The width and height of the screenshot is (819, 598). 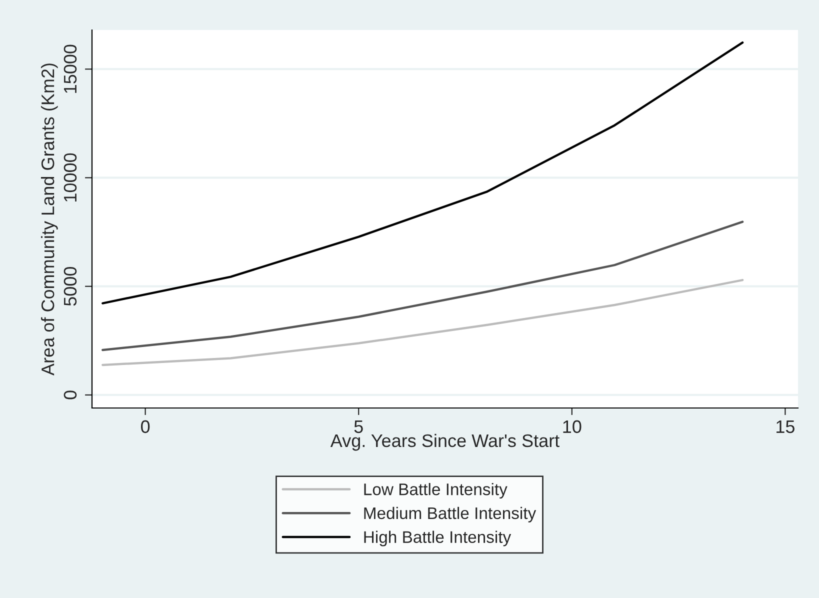 I want to click on y-axis-title: Area of Community Land Grants (Km2), so click(x=49, y=220).